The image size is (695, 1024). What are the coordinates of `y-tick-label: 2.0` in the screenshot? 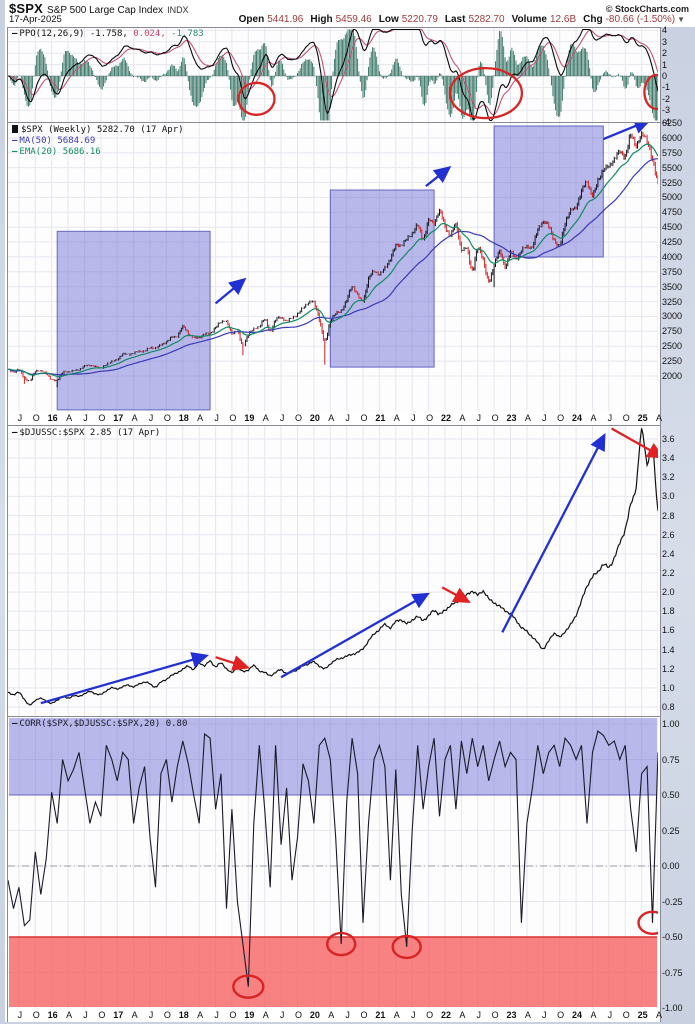 It's located at (668, 592).